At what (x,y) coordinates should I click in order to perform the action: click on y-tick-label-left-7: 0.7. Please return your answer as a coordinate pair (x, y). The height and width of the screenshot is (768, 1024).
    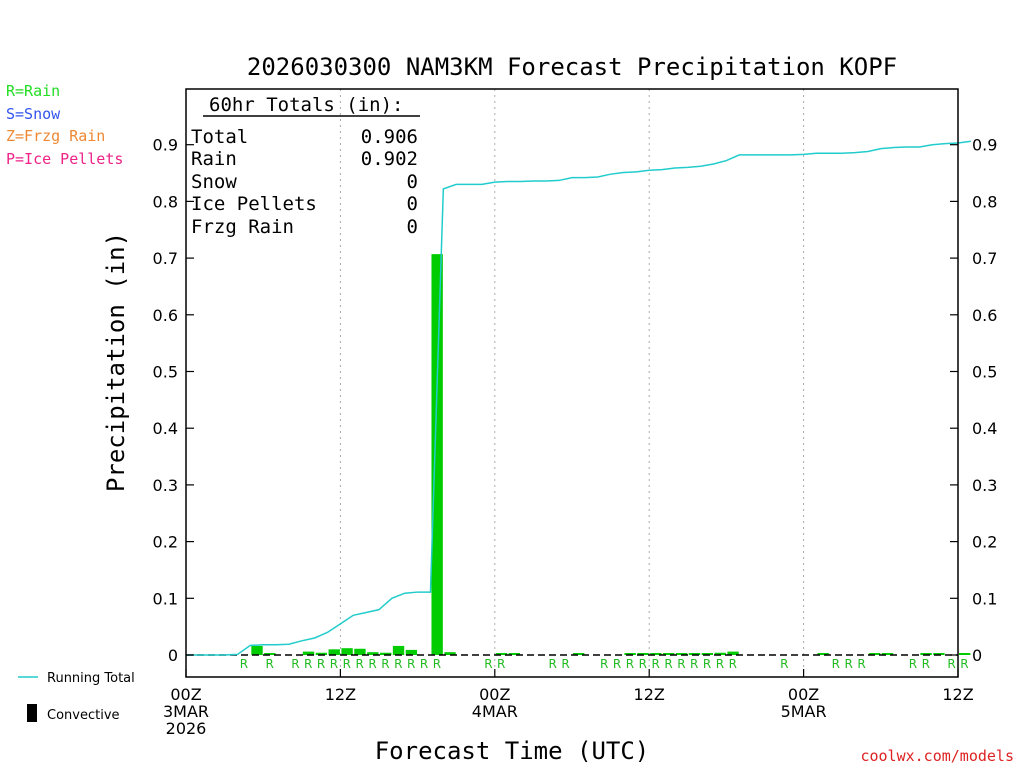
    Looking at the image, I should click on (165, 258).